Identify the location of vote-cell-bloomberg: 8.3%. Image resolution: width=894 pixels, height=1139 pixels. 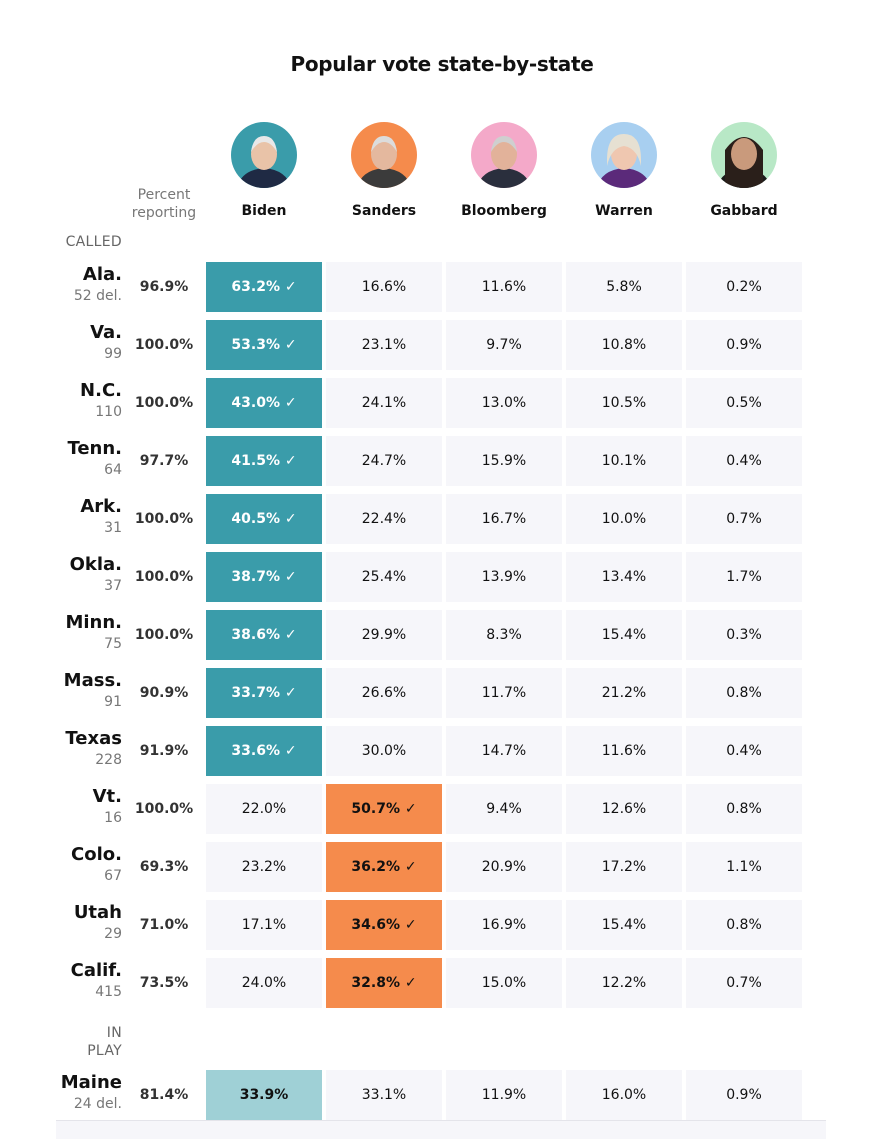
(504, 635).